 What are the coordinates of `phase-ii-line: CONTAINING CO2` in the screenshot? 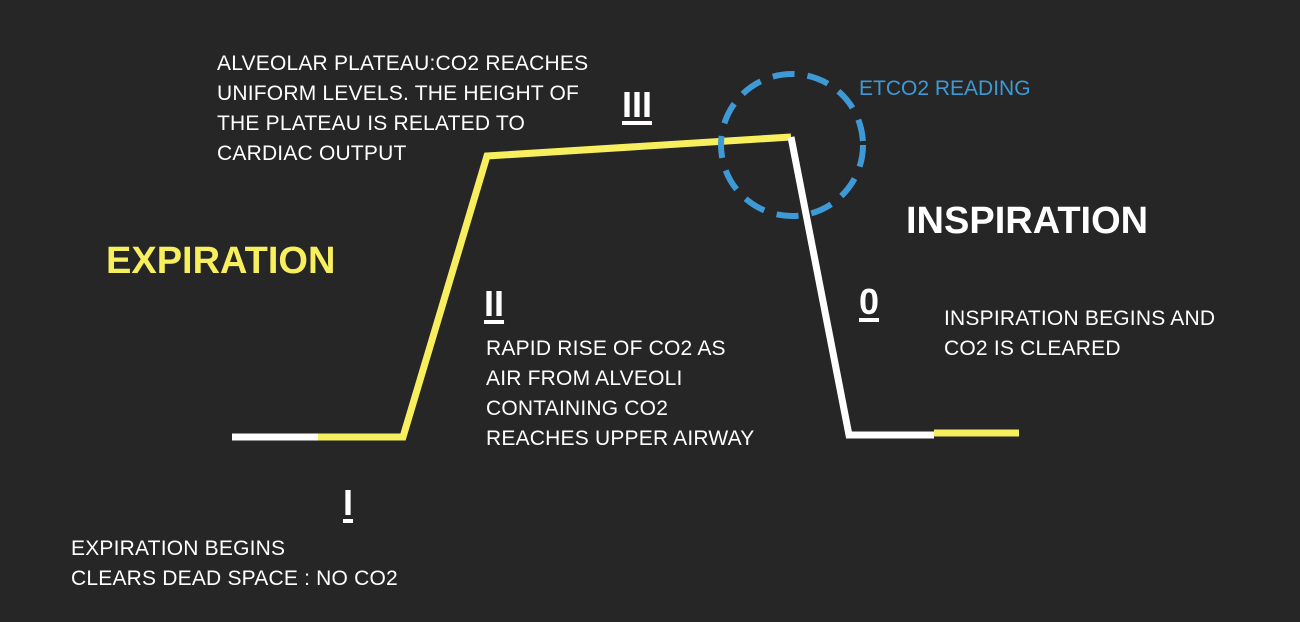 It's located at (577, 408).